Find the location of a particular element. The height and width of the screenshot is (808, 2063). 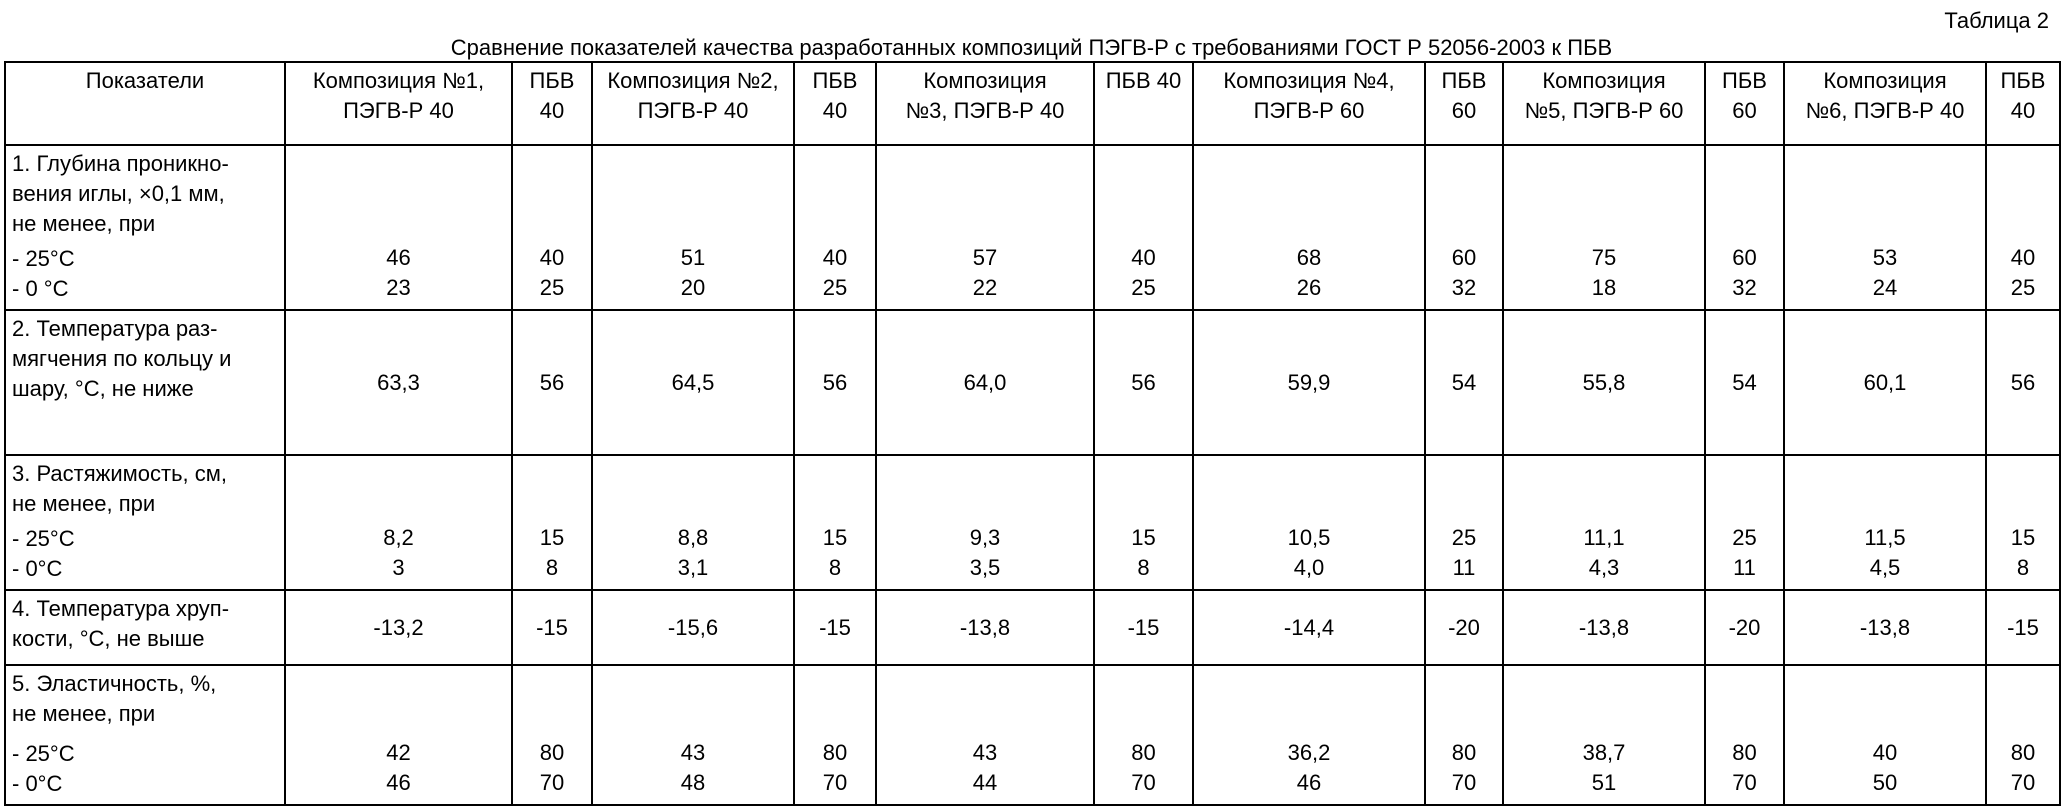

row-label: 4. Температура хруп- кости, °С, не выше is located at coordinates (145, 627).